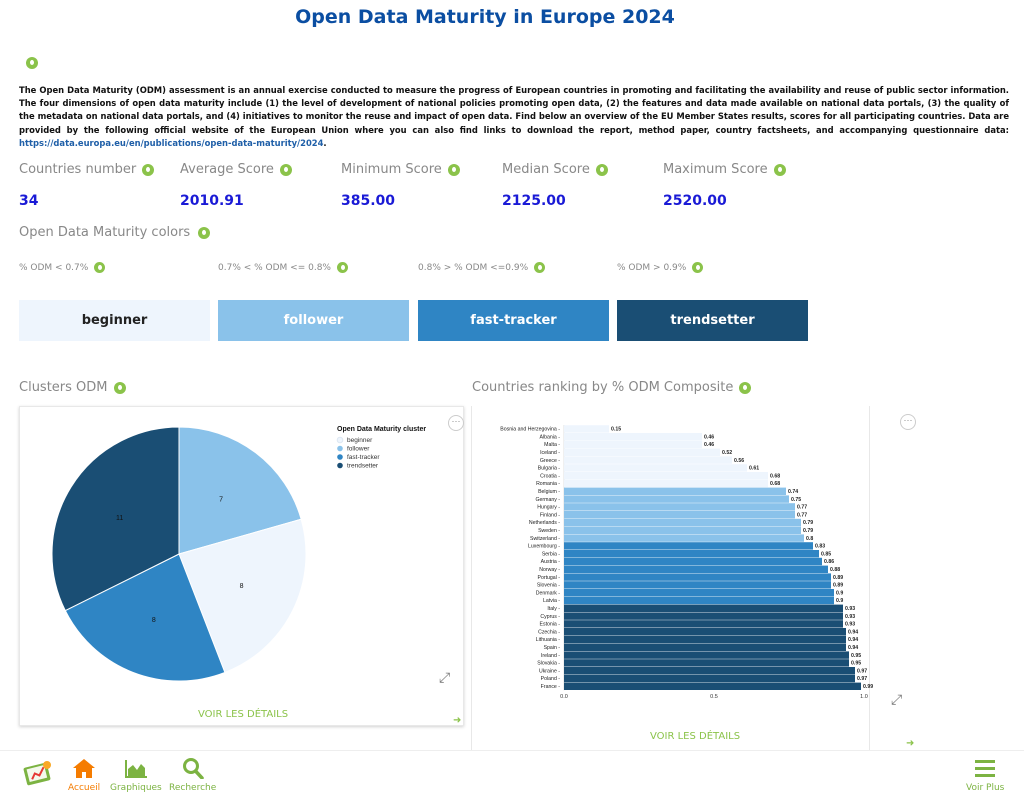  What do you see at coordinates (212, 201) in the screenshot?
I see `stat-value: 2010.91` at bounding box center [212, 201].